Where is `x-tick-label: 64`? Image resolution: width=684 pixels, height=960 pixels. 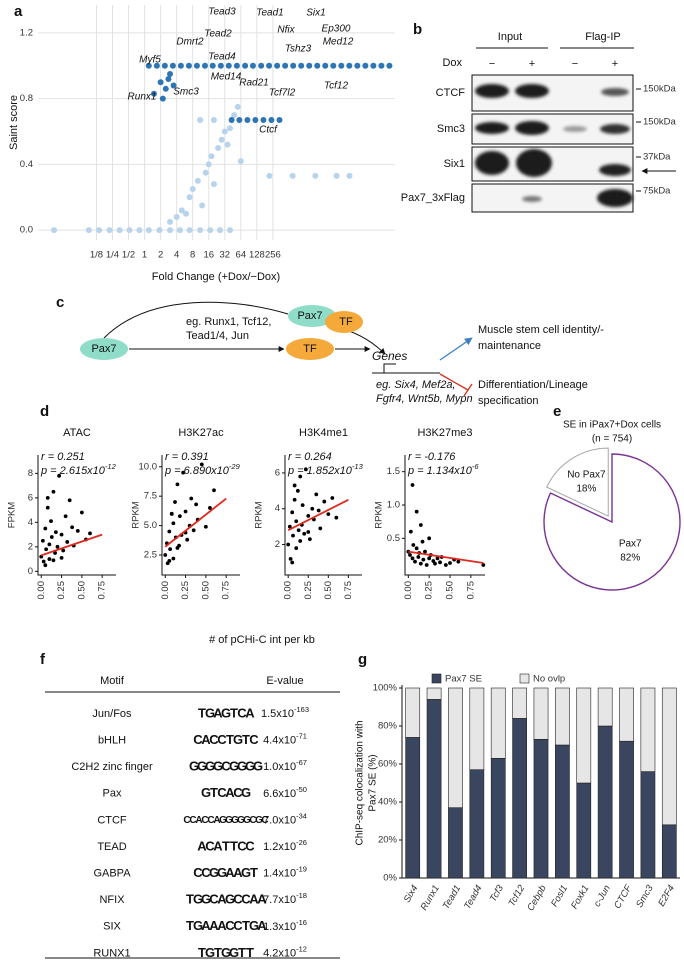
x-tick-label: 64 is located at coordinates (241, 255).